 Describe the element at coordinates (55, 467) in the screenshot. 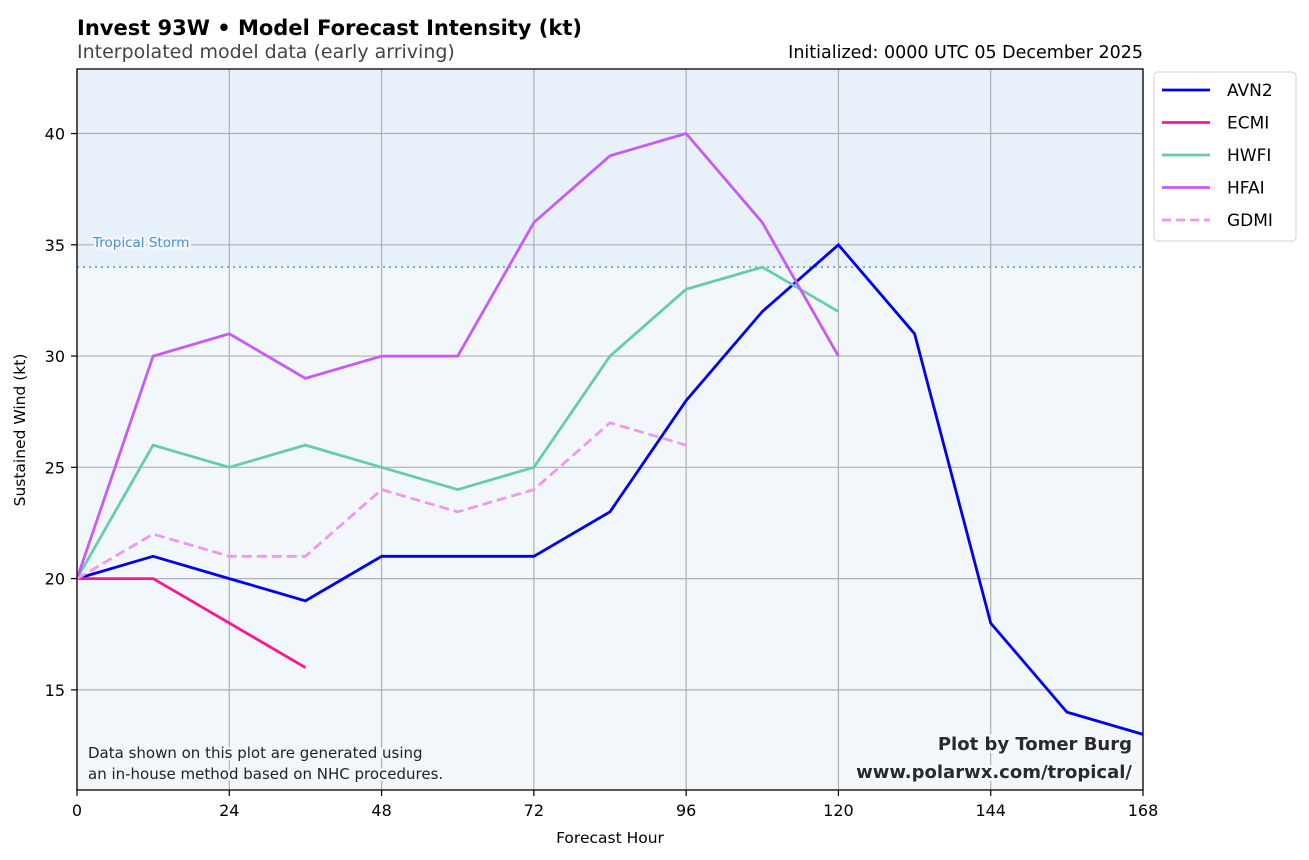

I see `y-tick-label: 25` at that location.